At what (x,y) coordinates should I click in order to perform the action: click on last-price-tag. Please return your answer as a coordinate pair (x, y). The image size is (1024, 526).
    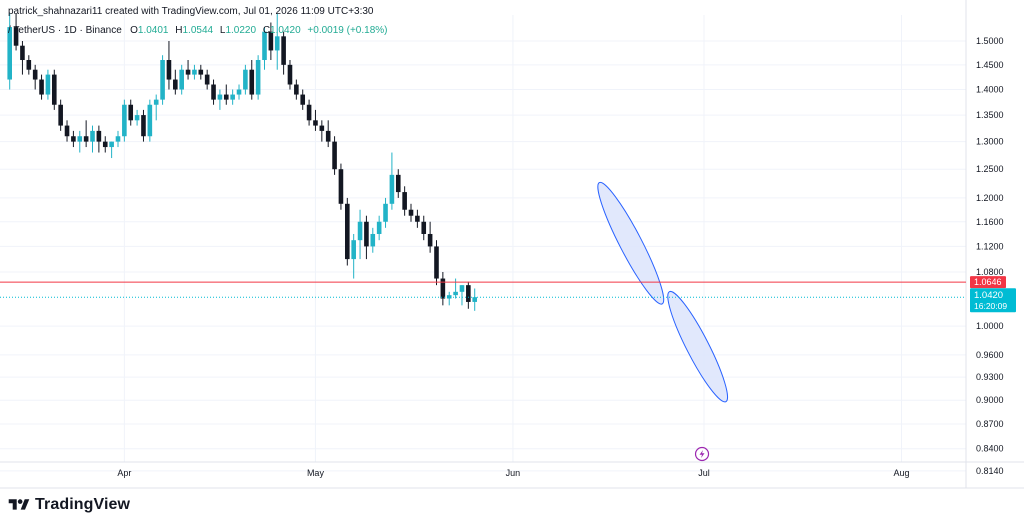
    Looking at the image, I should click on (993, 300).